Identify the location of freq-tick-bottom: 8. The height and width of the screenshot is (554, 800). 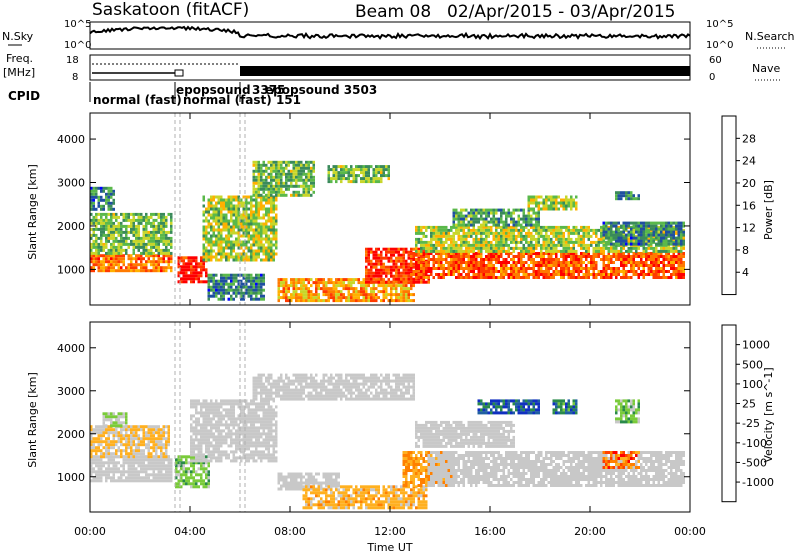
(75, 77).